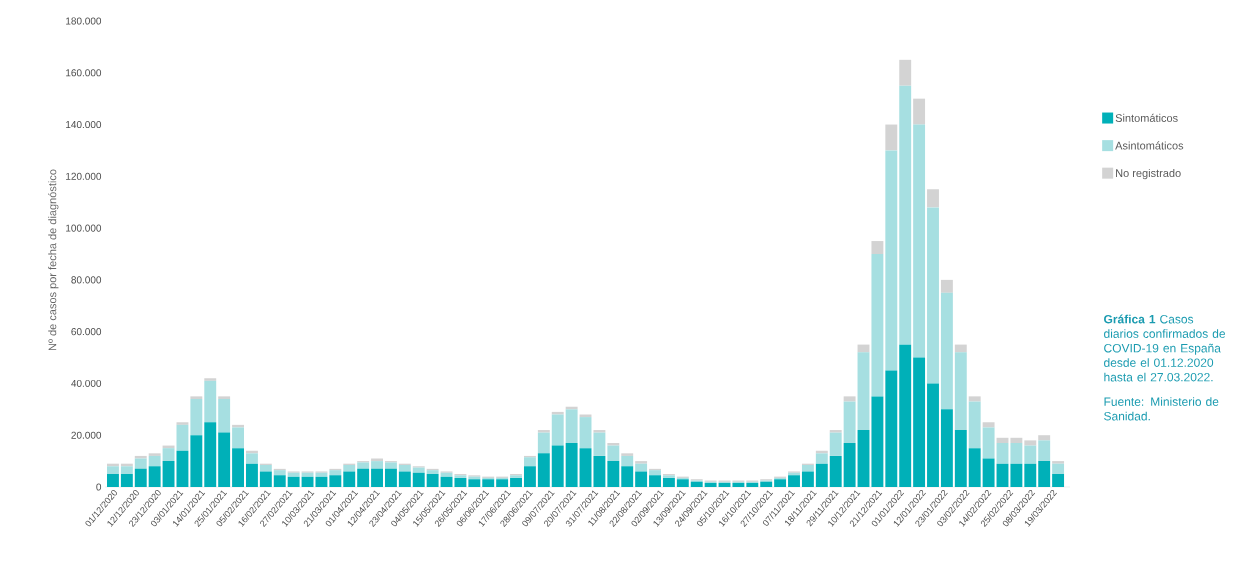  Describe the element at coordinates (99, 487) in the screenshot. I see `y-tick-label: 0` at that location.